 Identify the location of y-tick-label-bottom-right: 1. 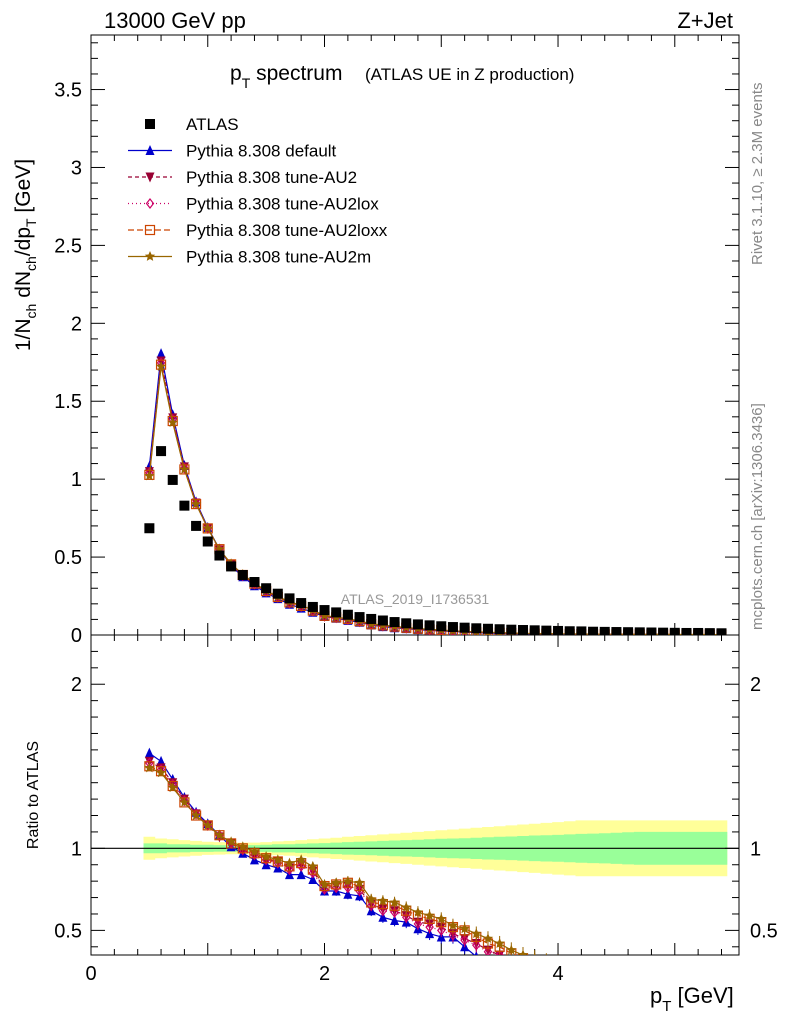
(755, 849).